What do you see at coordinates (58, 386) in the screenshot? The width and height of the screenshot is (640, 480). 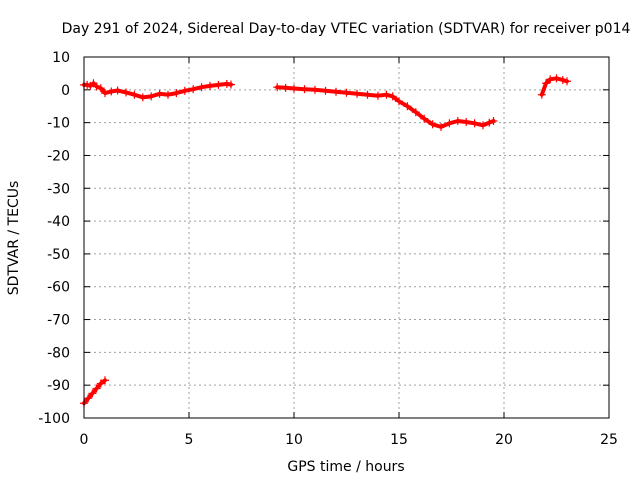 I see `y-tick-label: -90` at bounding box center [58, 386].